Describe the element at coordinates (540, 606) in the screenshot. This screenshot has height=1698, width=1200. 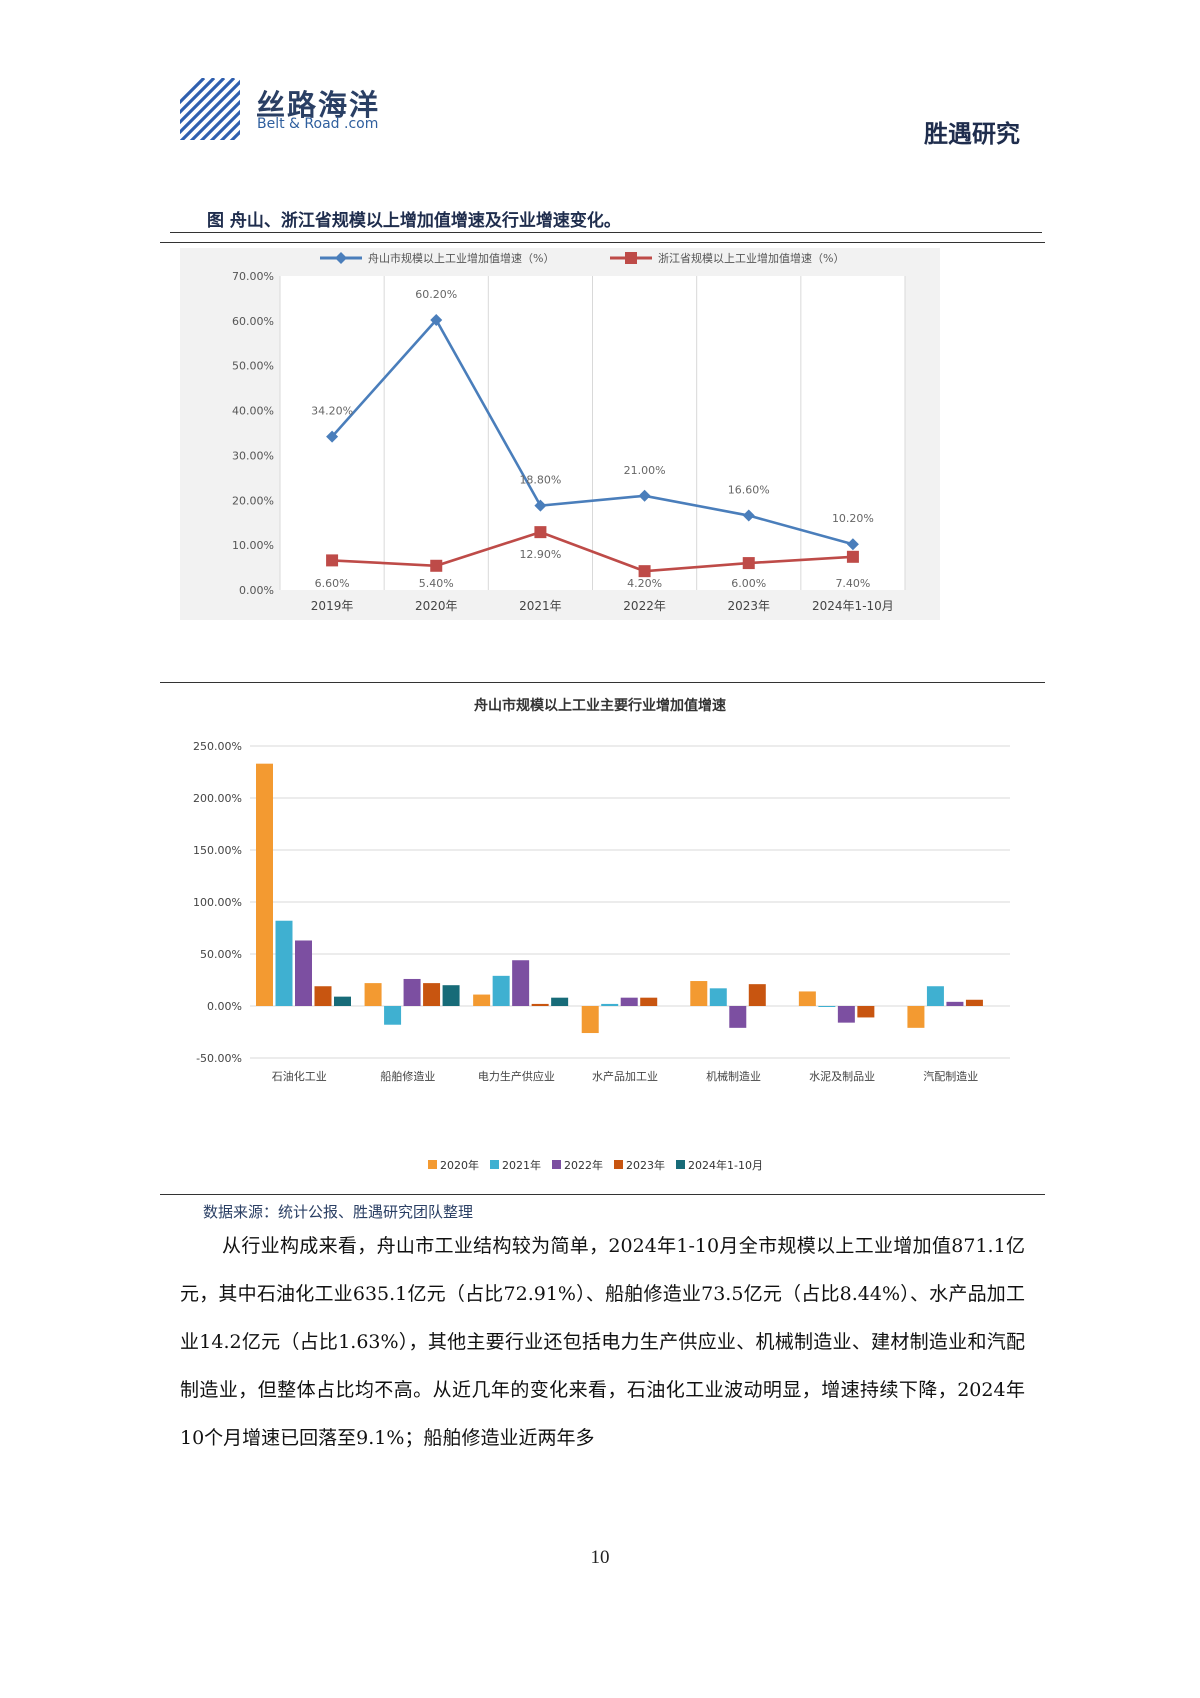
I see `line-chart-x-tick-label: 2021年` at that location.